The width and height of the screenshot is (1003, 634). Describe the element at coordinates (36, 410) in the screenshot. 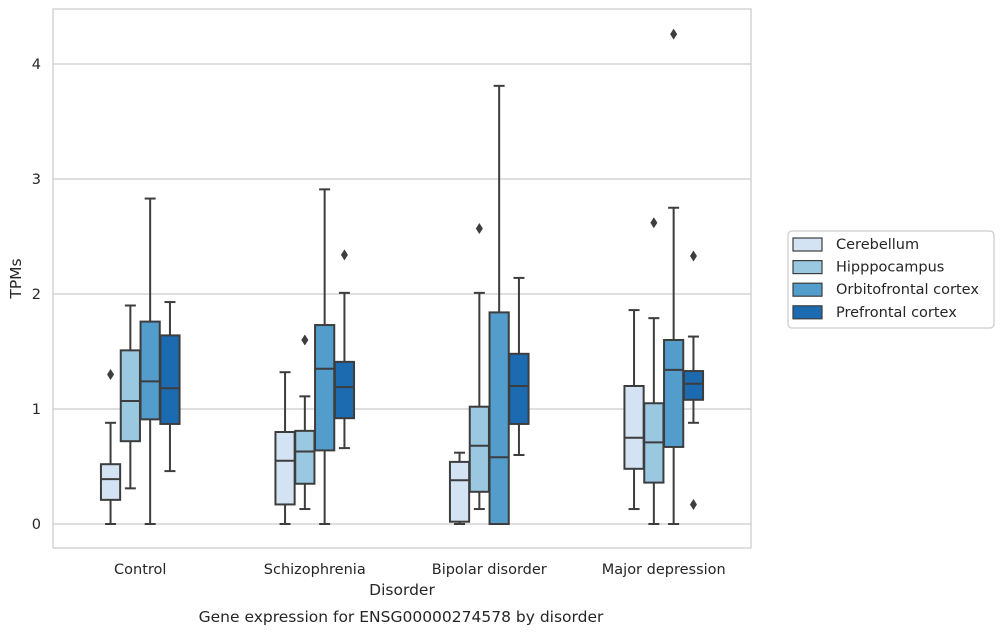

I see `y-tick-label: 1` at that location.